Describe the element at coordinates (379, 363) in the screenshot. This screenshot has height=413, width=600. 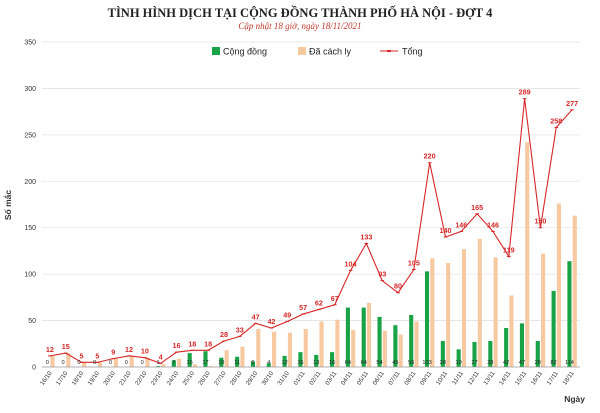
I see `bar-label-cong-dong: 54` at that location.